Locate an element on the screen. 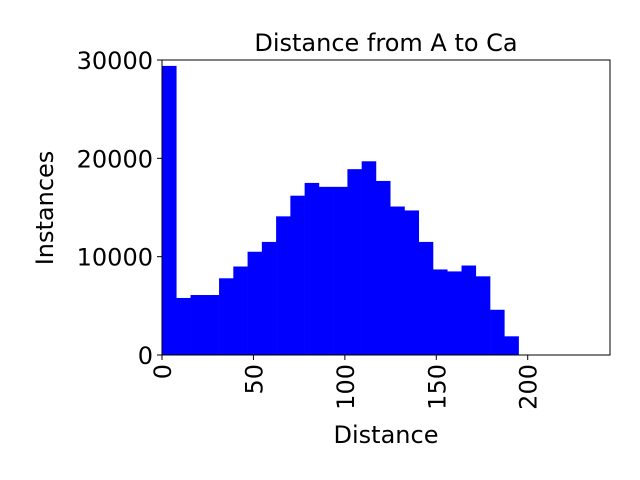 The width and height of the screenshot is (640, 480). x-tick-label: 150 is located at coordinates (437, 387).